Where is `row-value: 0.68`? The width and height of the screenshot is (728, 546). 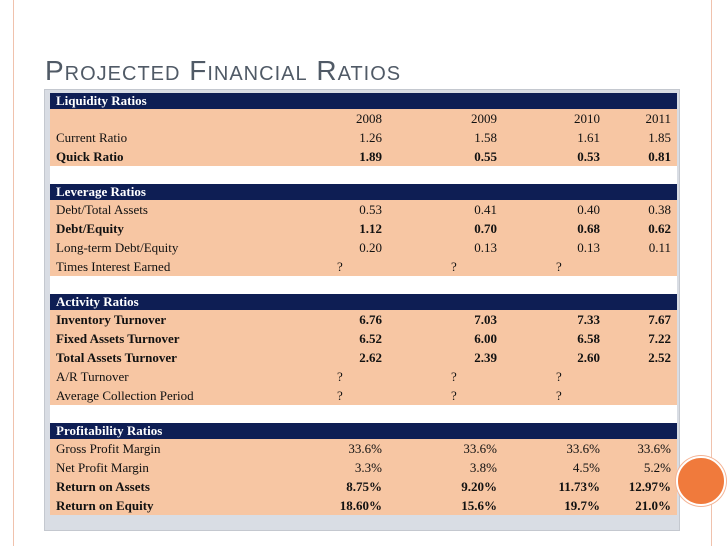 row-value: 0.68 is located at coordinates (588, 228).